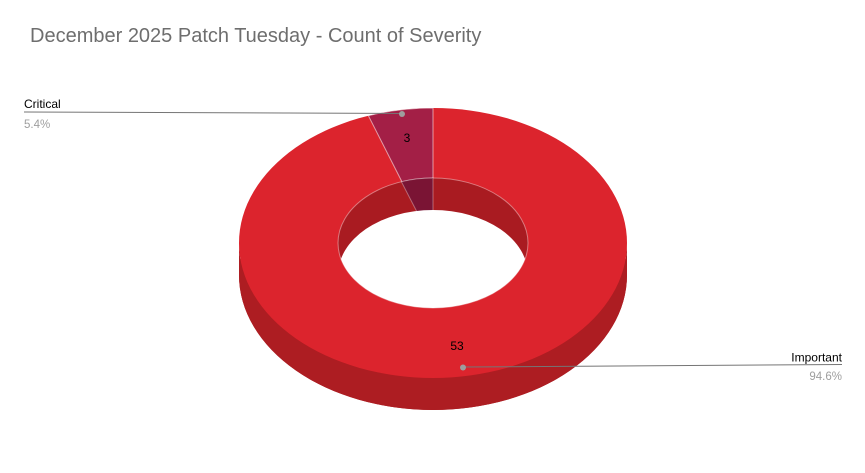 This screenshot has height=473, width=865. I want to click on important-percentage: 94.6%, so click(825, 377).